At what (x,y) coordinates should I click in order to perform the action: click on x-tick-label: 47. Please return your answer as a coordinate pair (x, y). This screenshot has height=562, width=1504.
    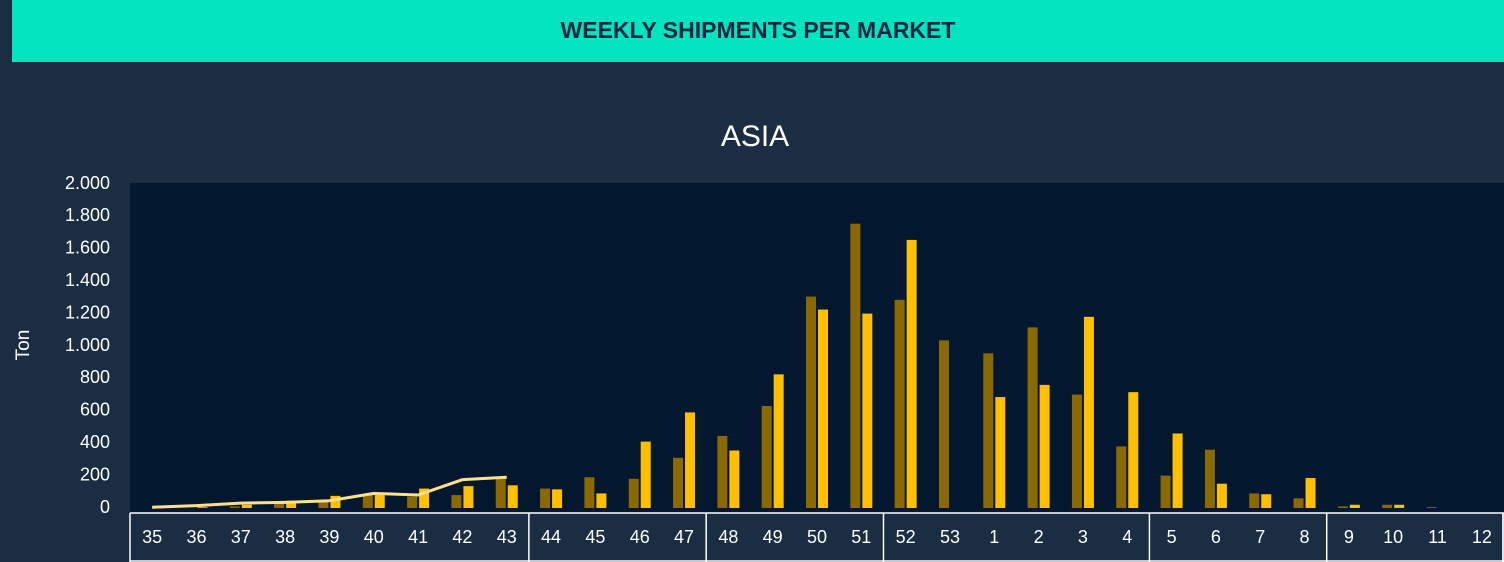
    Looking at the image, I should click on (684, 537).